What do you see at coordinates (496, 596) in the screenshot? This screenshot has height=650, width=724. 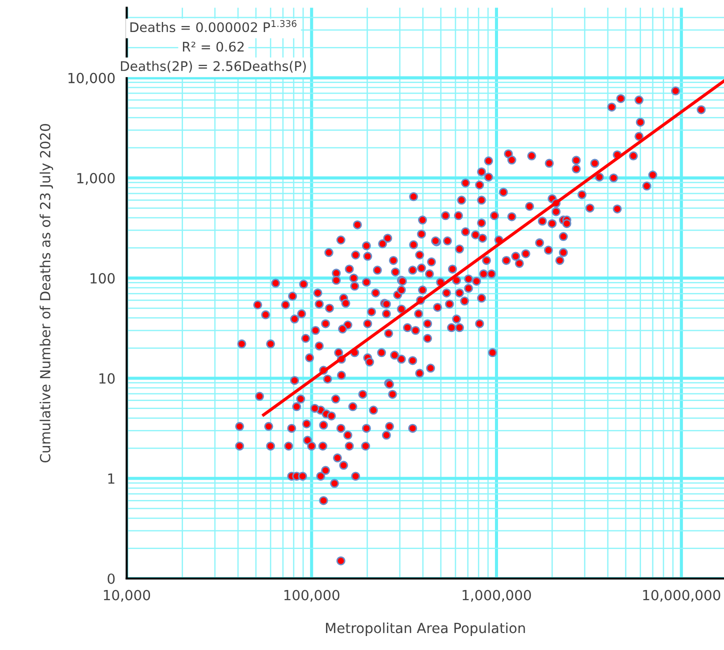 I see `x-tick-label: 1,000,000` at bounding box center [496, 596].